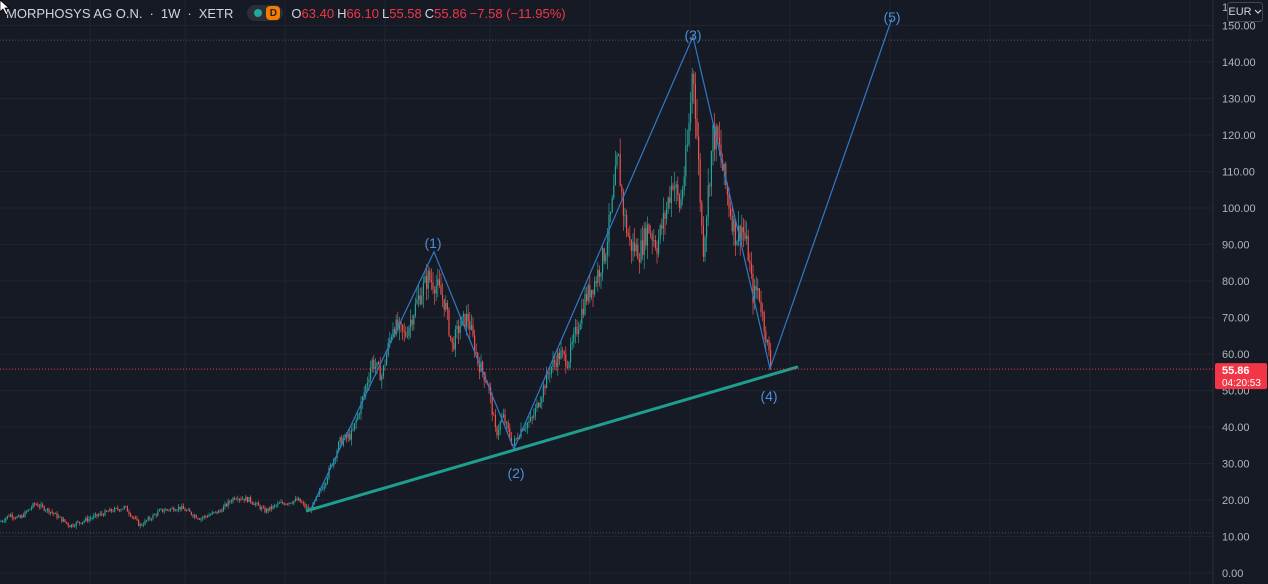  I want to click on wave-label: (5), so click(891, 17).